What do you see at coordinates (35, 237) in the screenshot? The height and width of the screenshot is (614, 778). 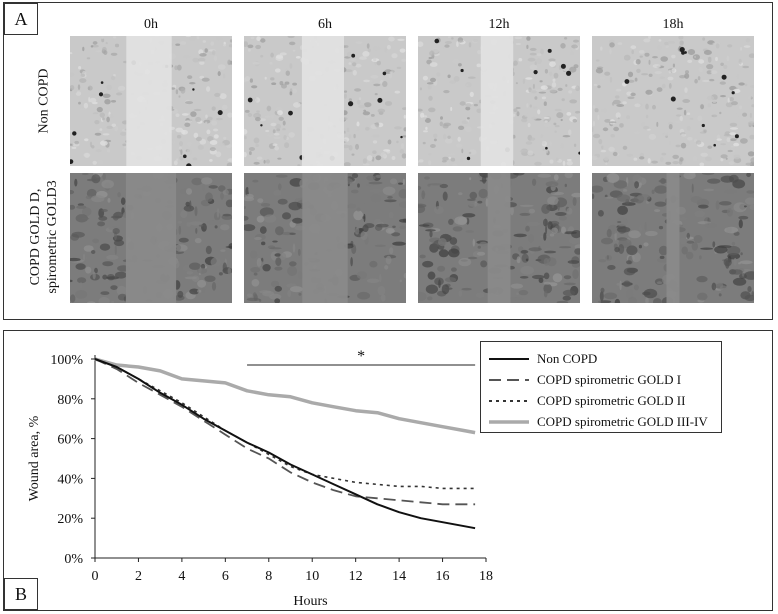 I see `row-label-copd-line1: COPD GOLD D,` at bounding box center [35, 237].